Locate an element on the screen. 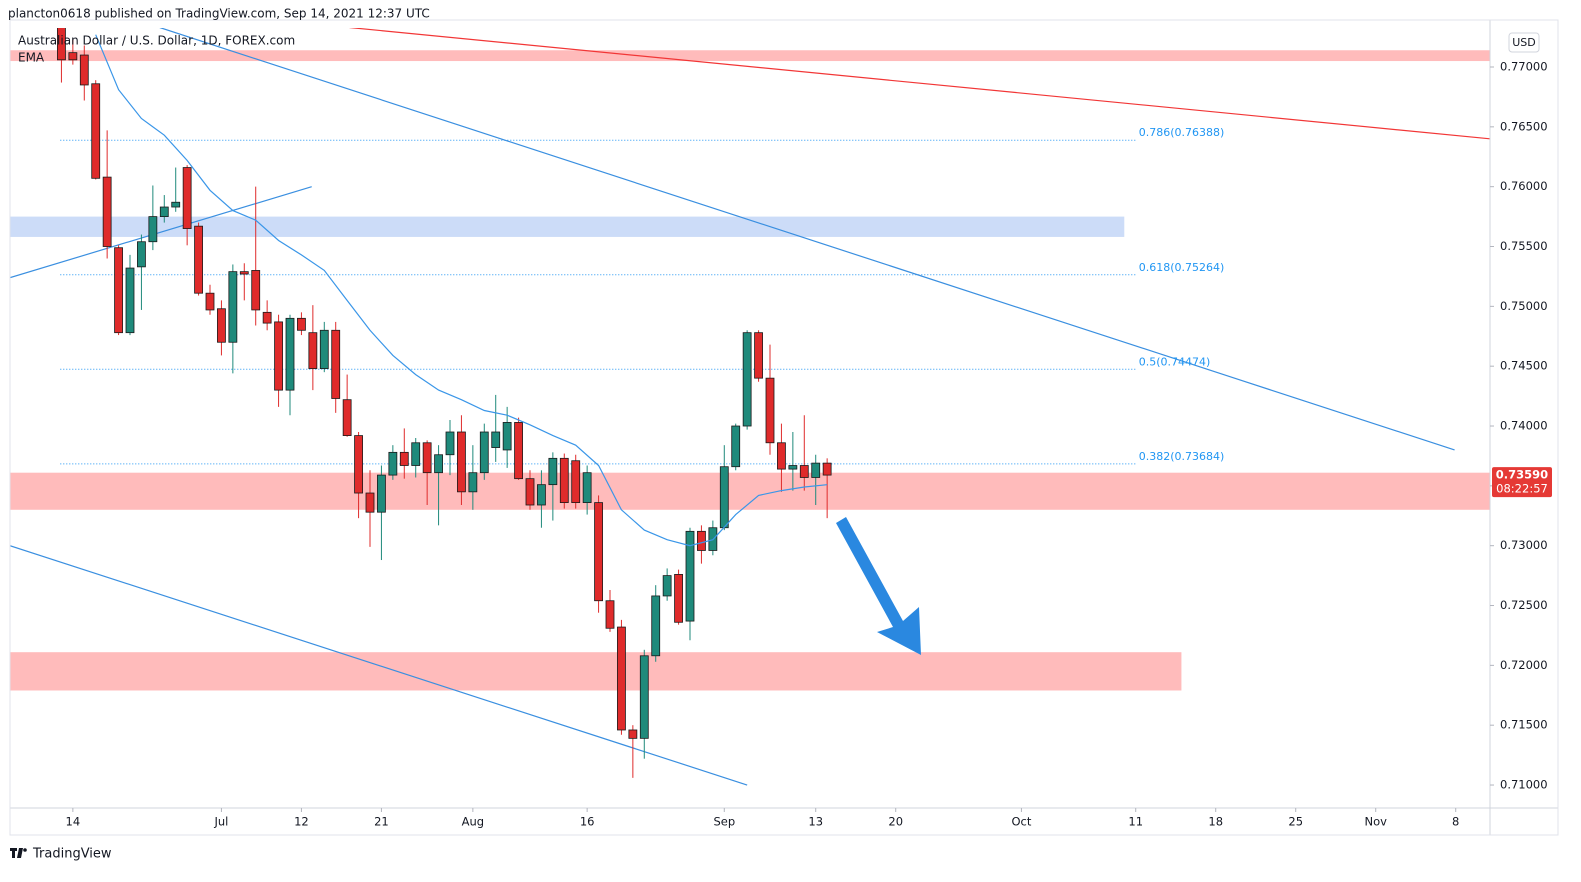  logo: TradingView is located at coordinates (61, 854).